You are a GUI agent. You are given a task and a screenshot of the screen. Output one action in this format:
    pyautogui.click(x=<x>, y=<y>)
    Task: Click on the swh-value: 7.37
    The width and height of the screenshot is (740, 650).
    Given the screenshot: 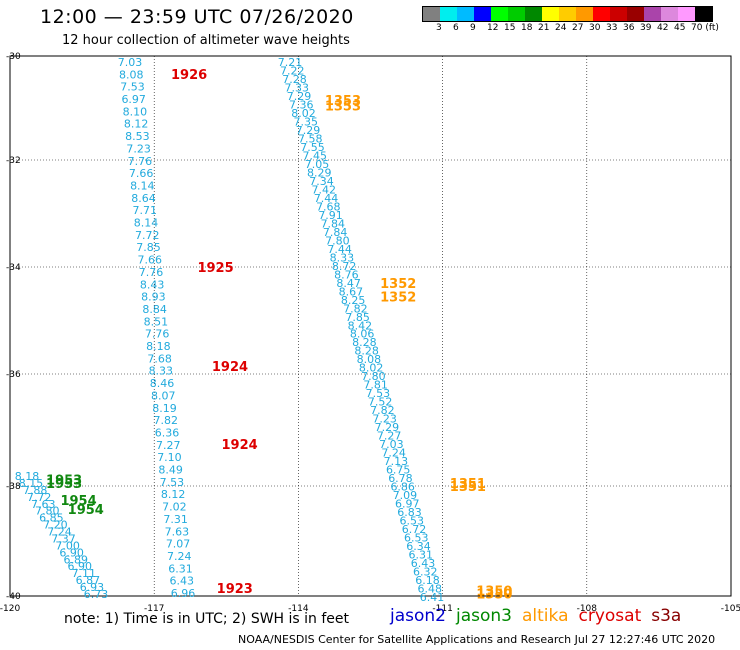 What is the action you would take?
    pyautogui.click(x=63, y=538)
    